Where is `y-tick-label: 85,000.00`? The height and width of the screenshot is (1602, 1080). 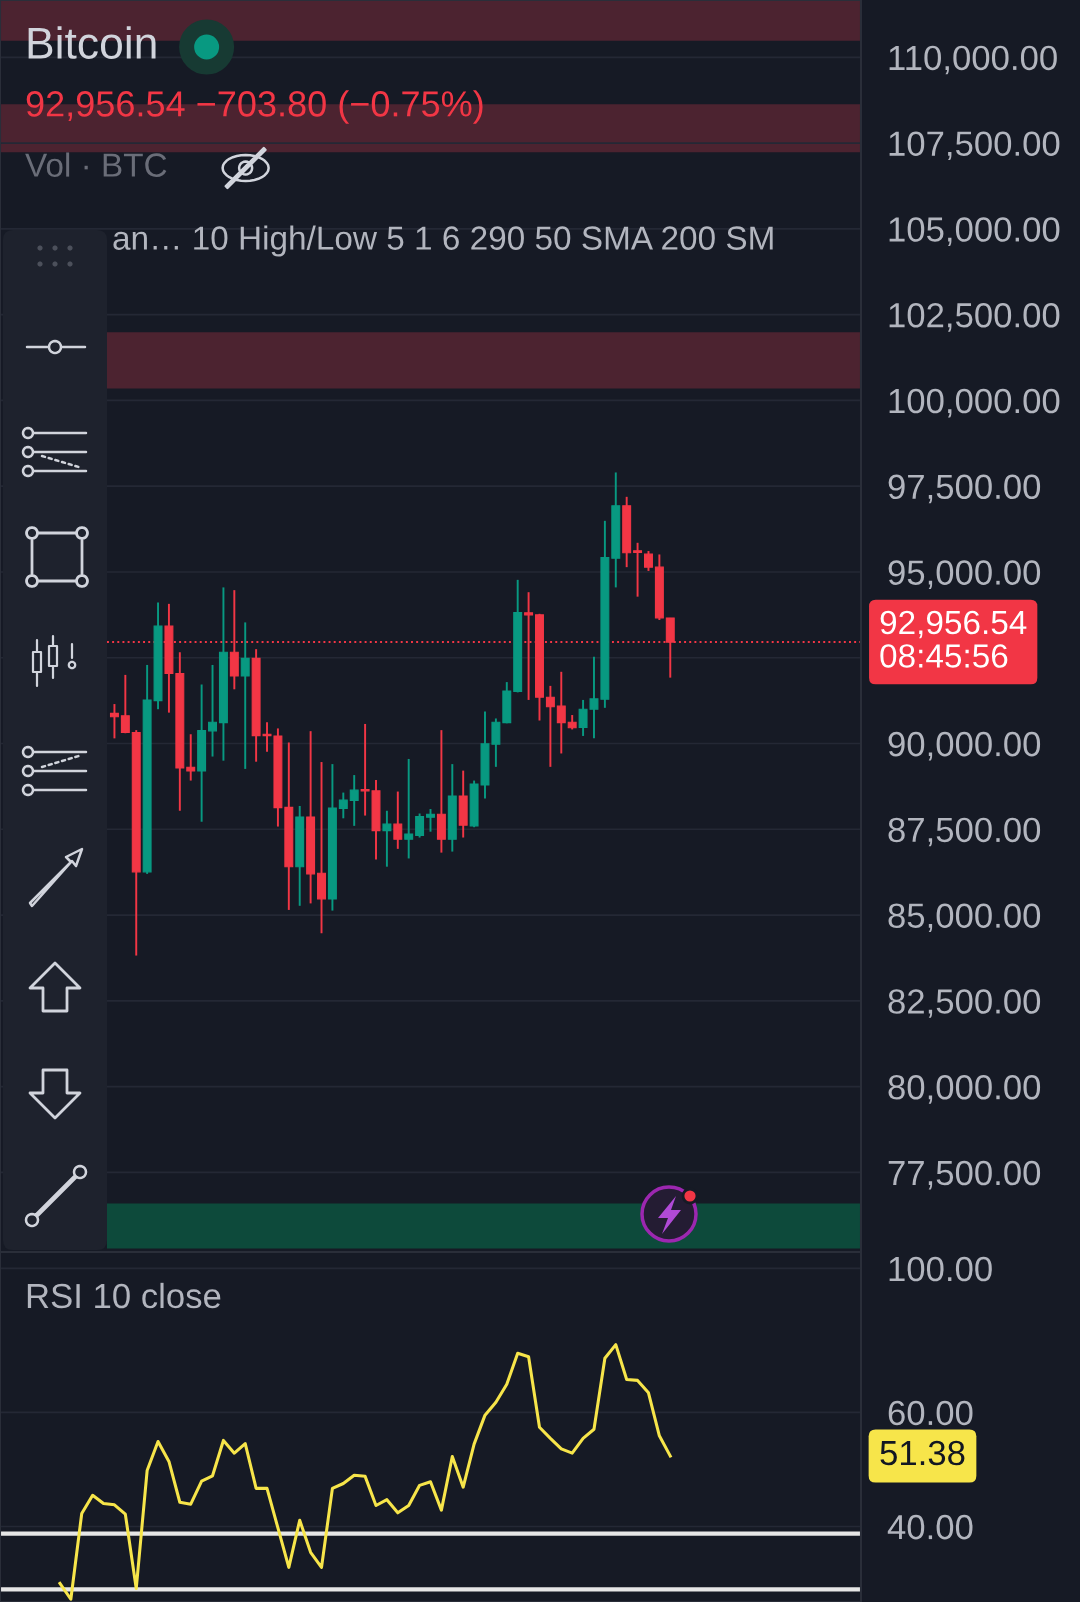 y-tick-label: 85,000.00 is located at coordinates (964, 918).